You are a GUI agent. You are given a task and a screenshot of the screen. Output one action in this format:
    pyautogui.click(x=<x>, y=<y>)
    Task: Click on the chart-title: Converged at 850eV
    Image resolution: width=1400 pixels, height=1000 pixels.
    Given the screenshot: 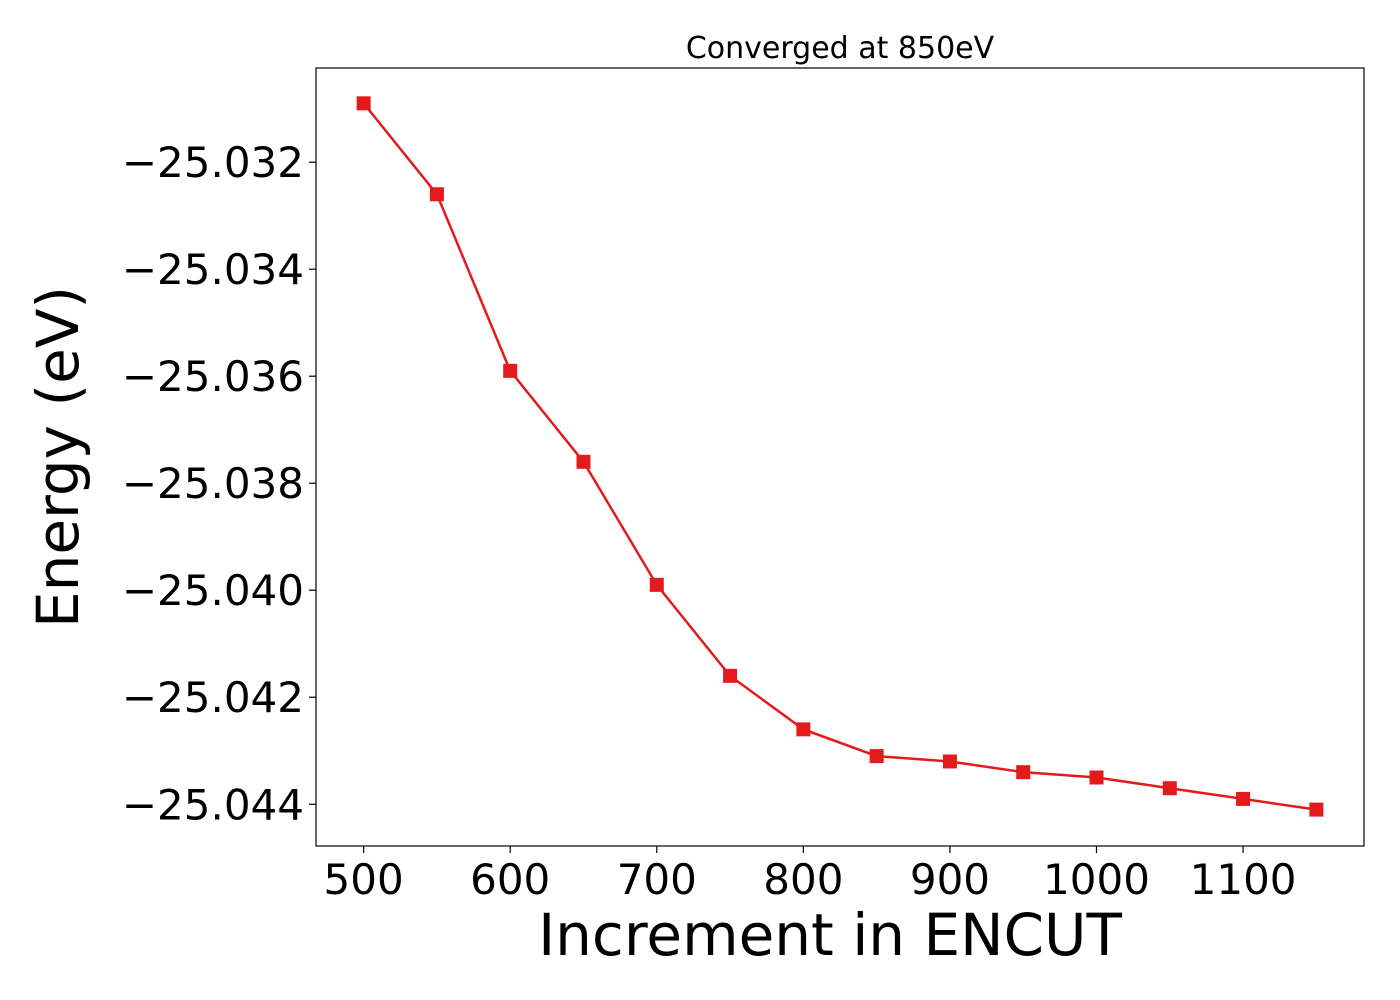 What is the action you would take?
    pyautogui.click(x=840, y=48)
    